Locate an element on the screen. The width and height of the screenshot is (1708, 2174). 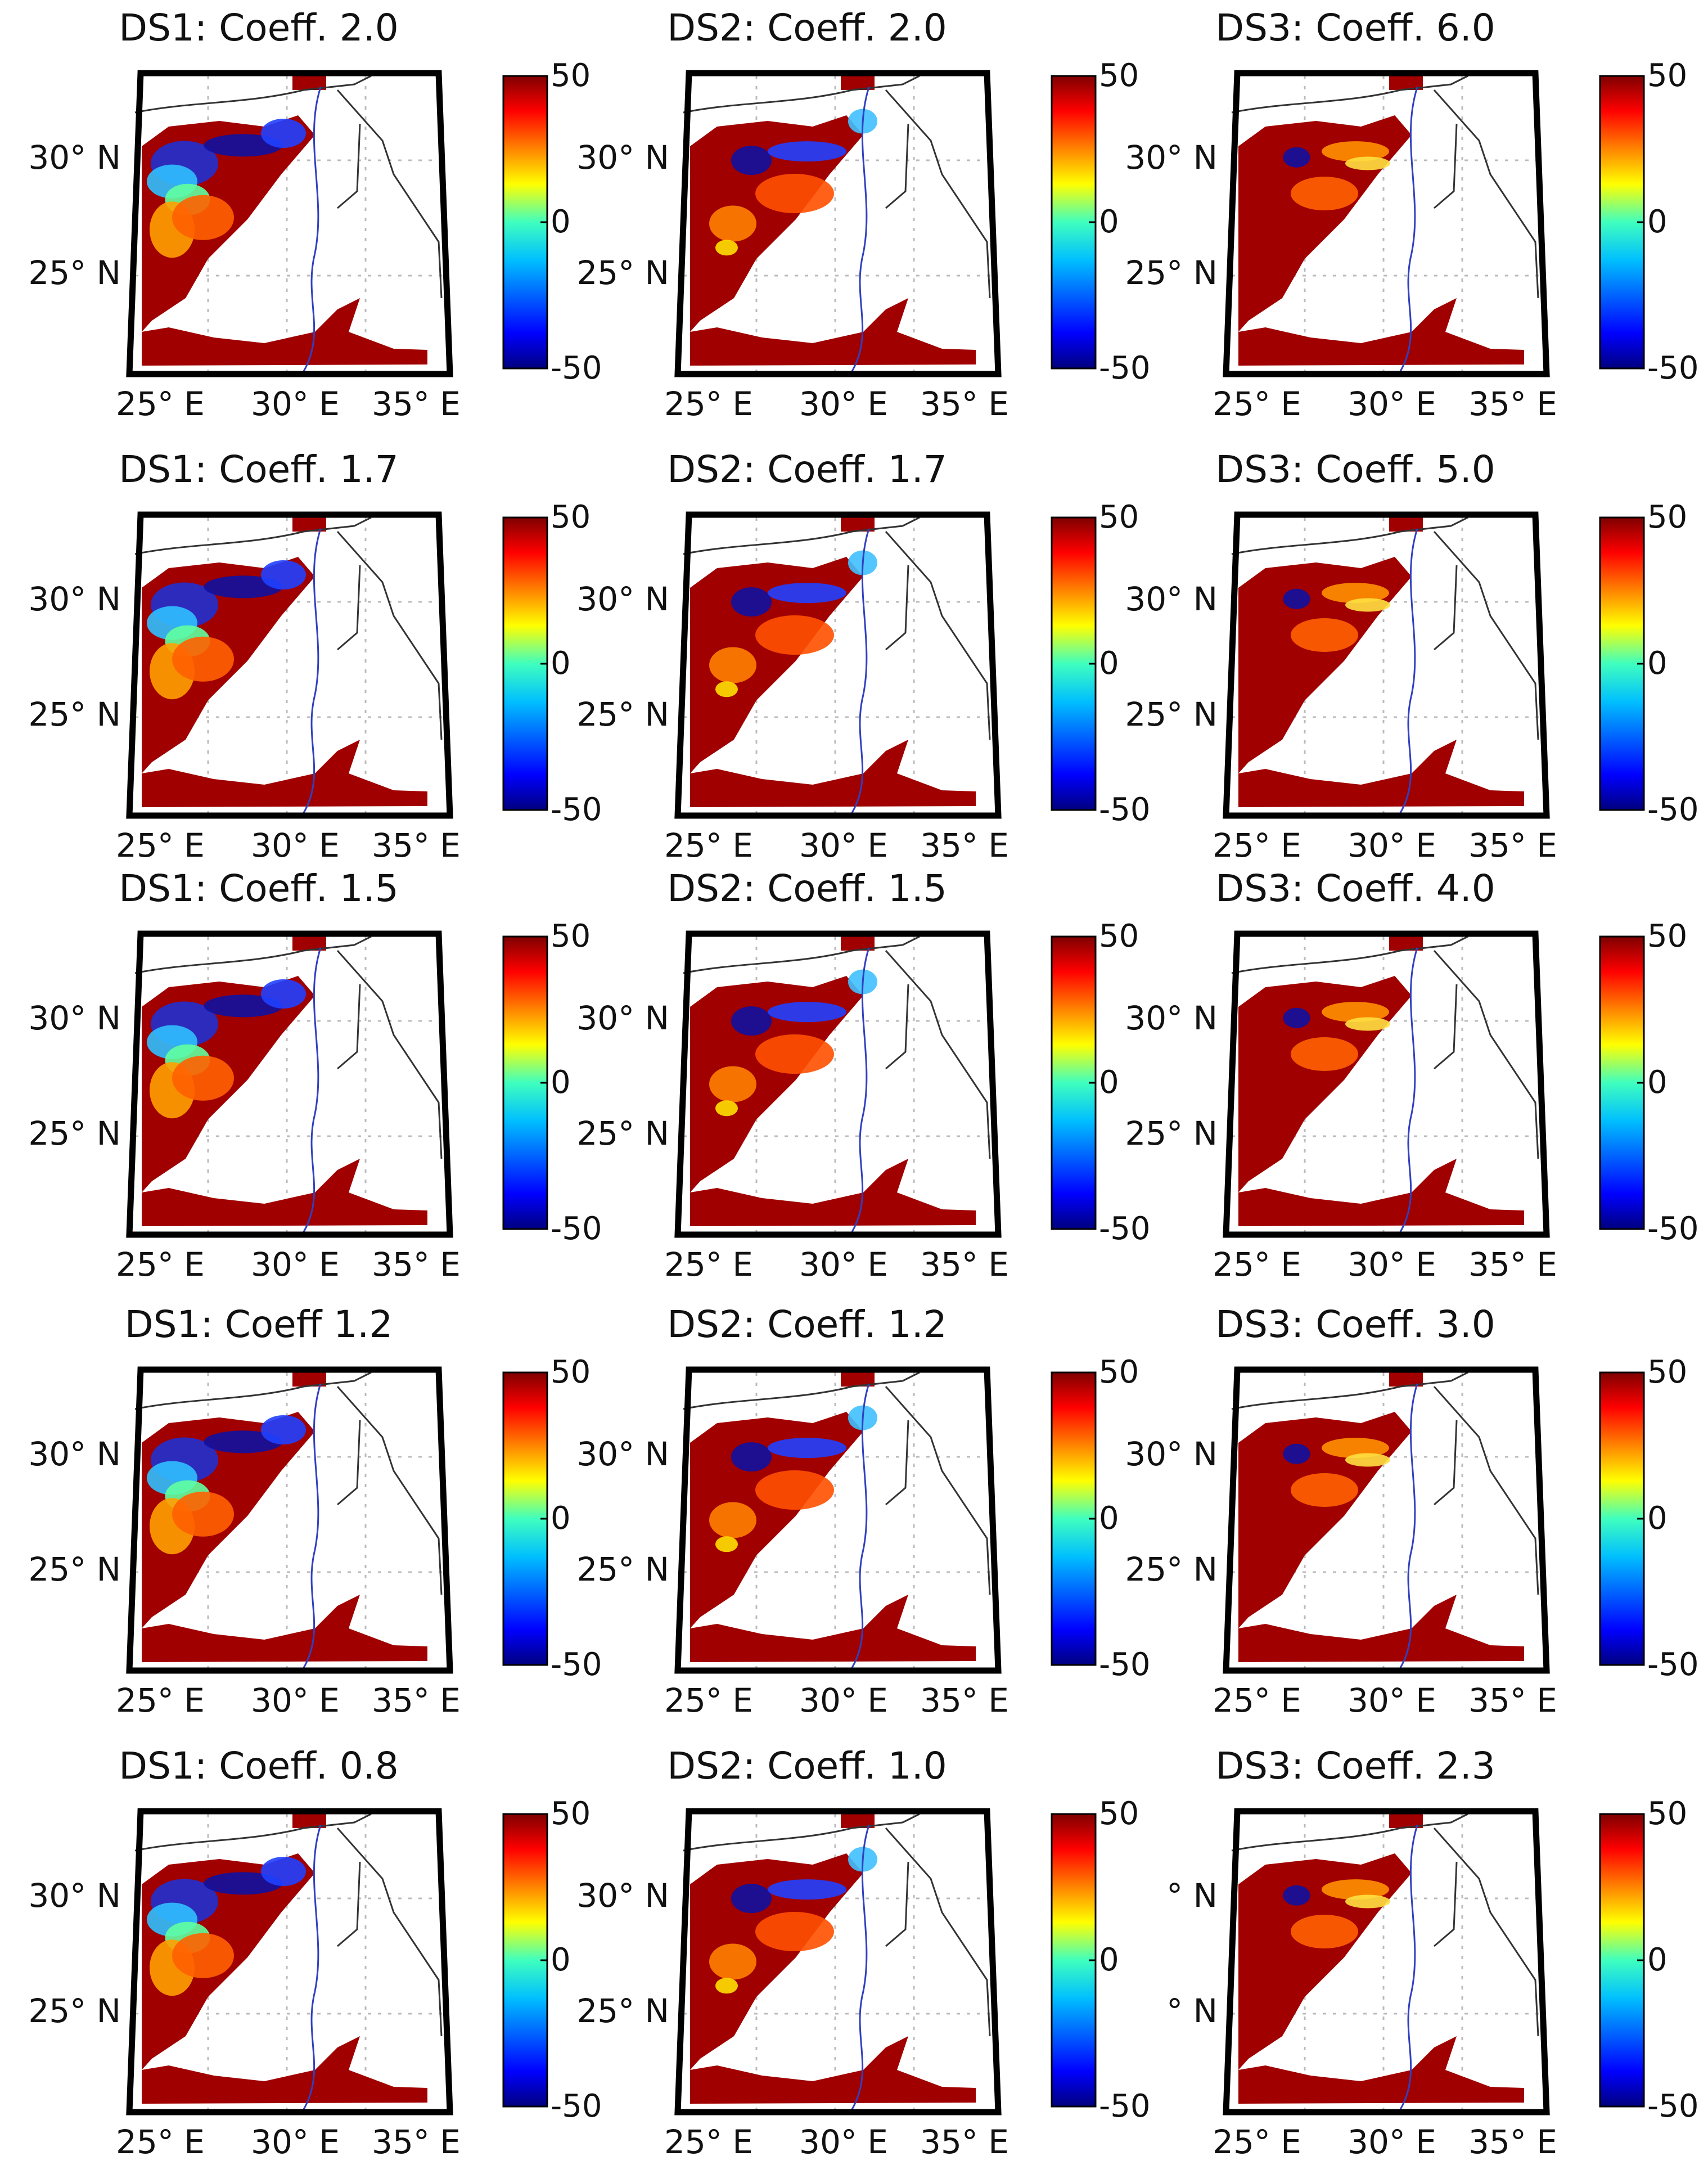
panel-title: DS2: Coeff. 2.0 is located at coordinates (807, 27).